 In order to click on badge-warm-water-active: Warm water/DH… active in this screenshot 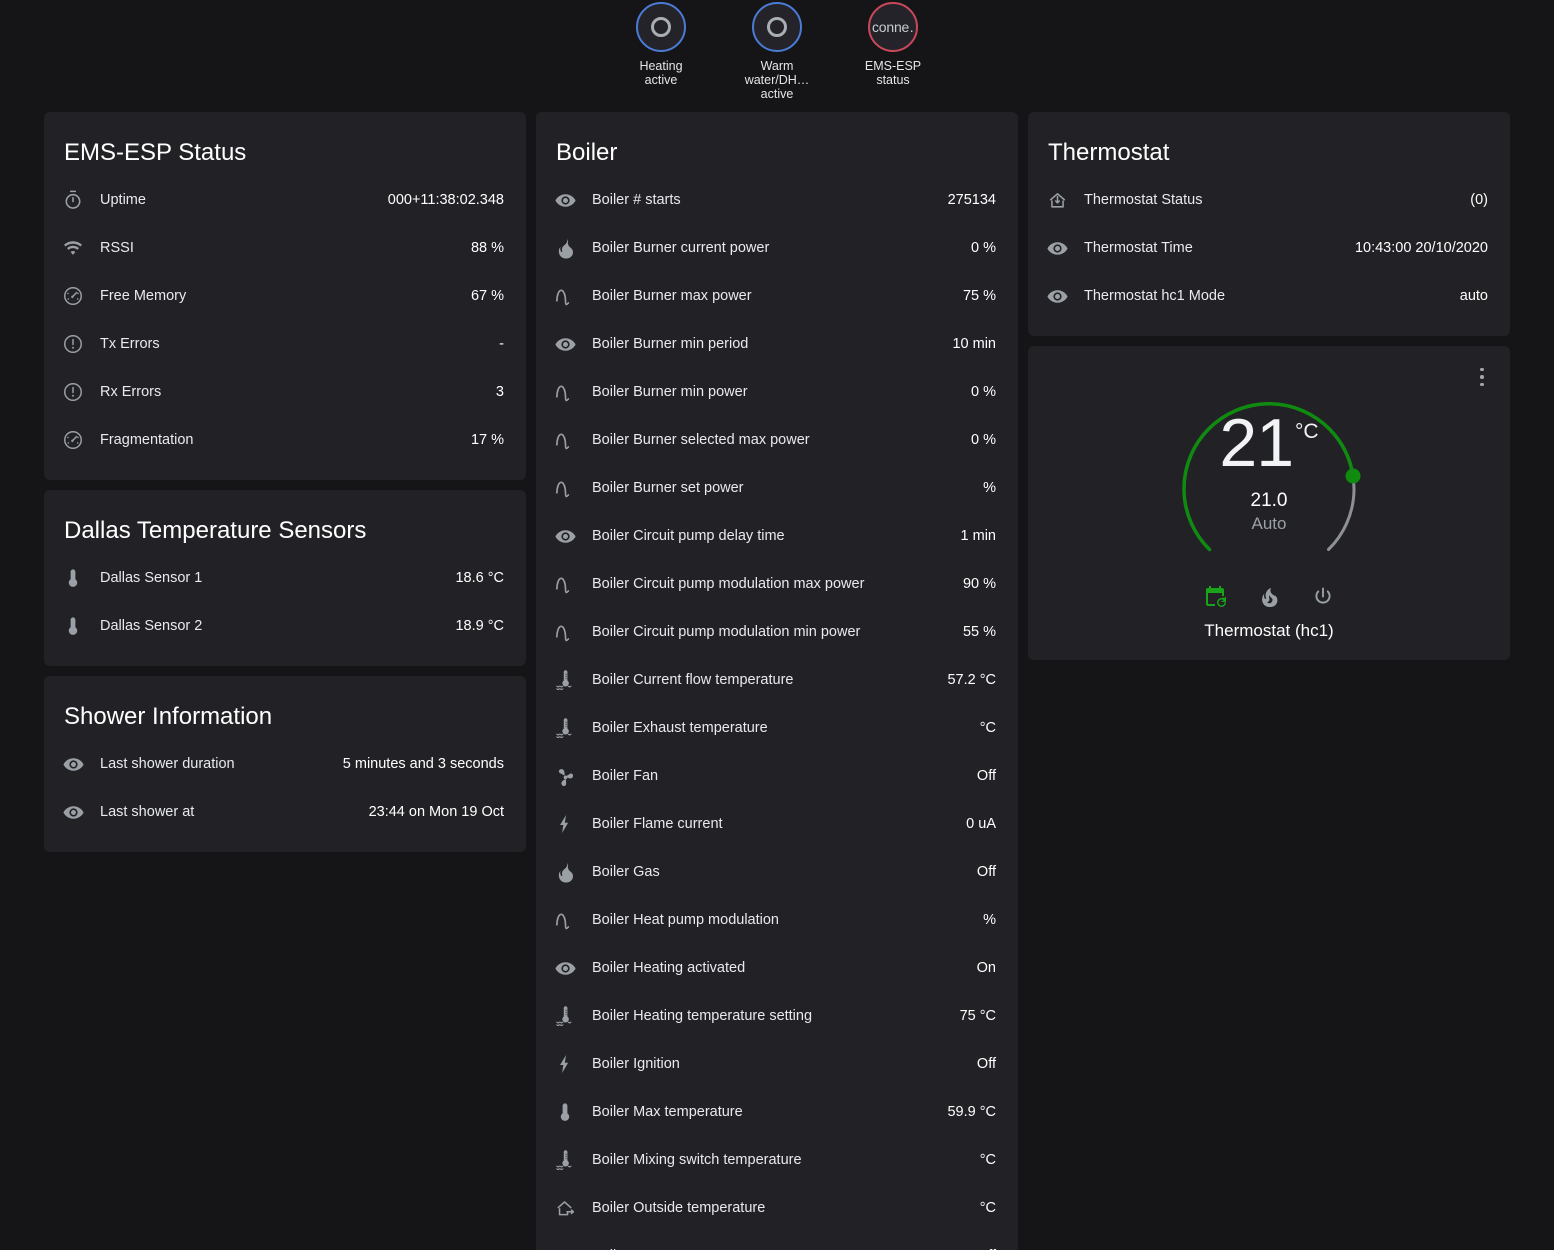, I will do `click(777, 51)`.